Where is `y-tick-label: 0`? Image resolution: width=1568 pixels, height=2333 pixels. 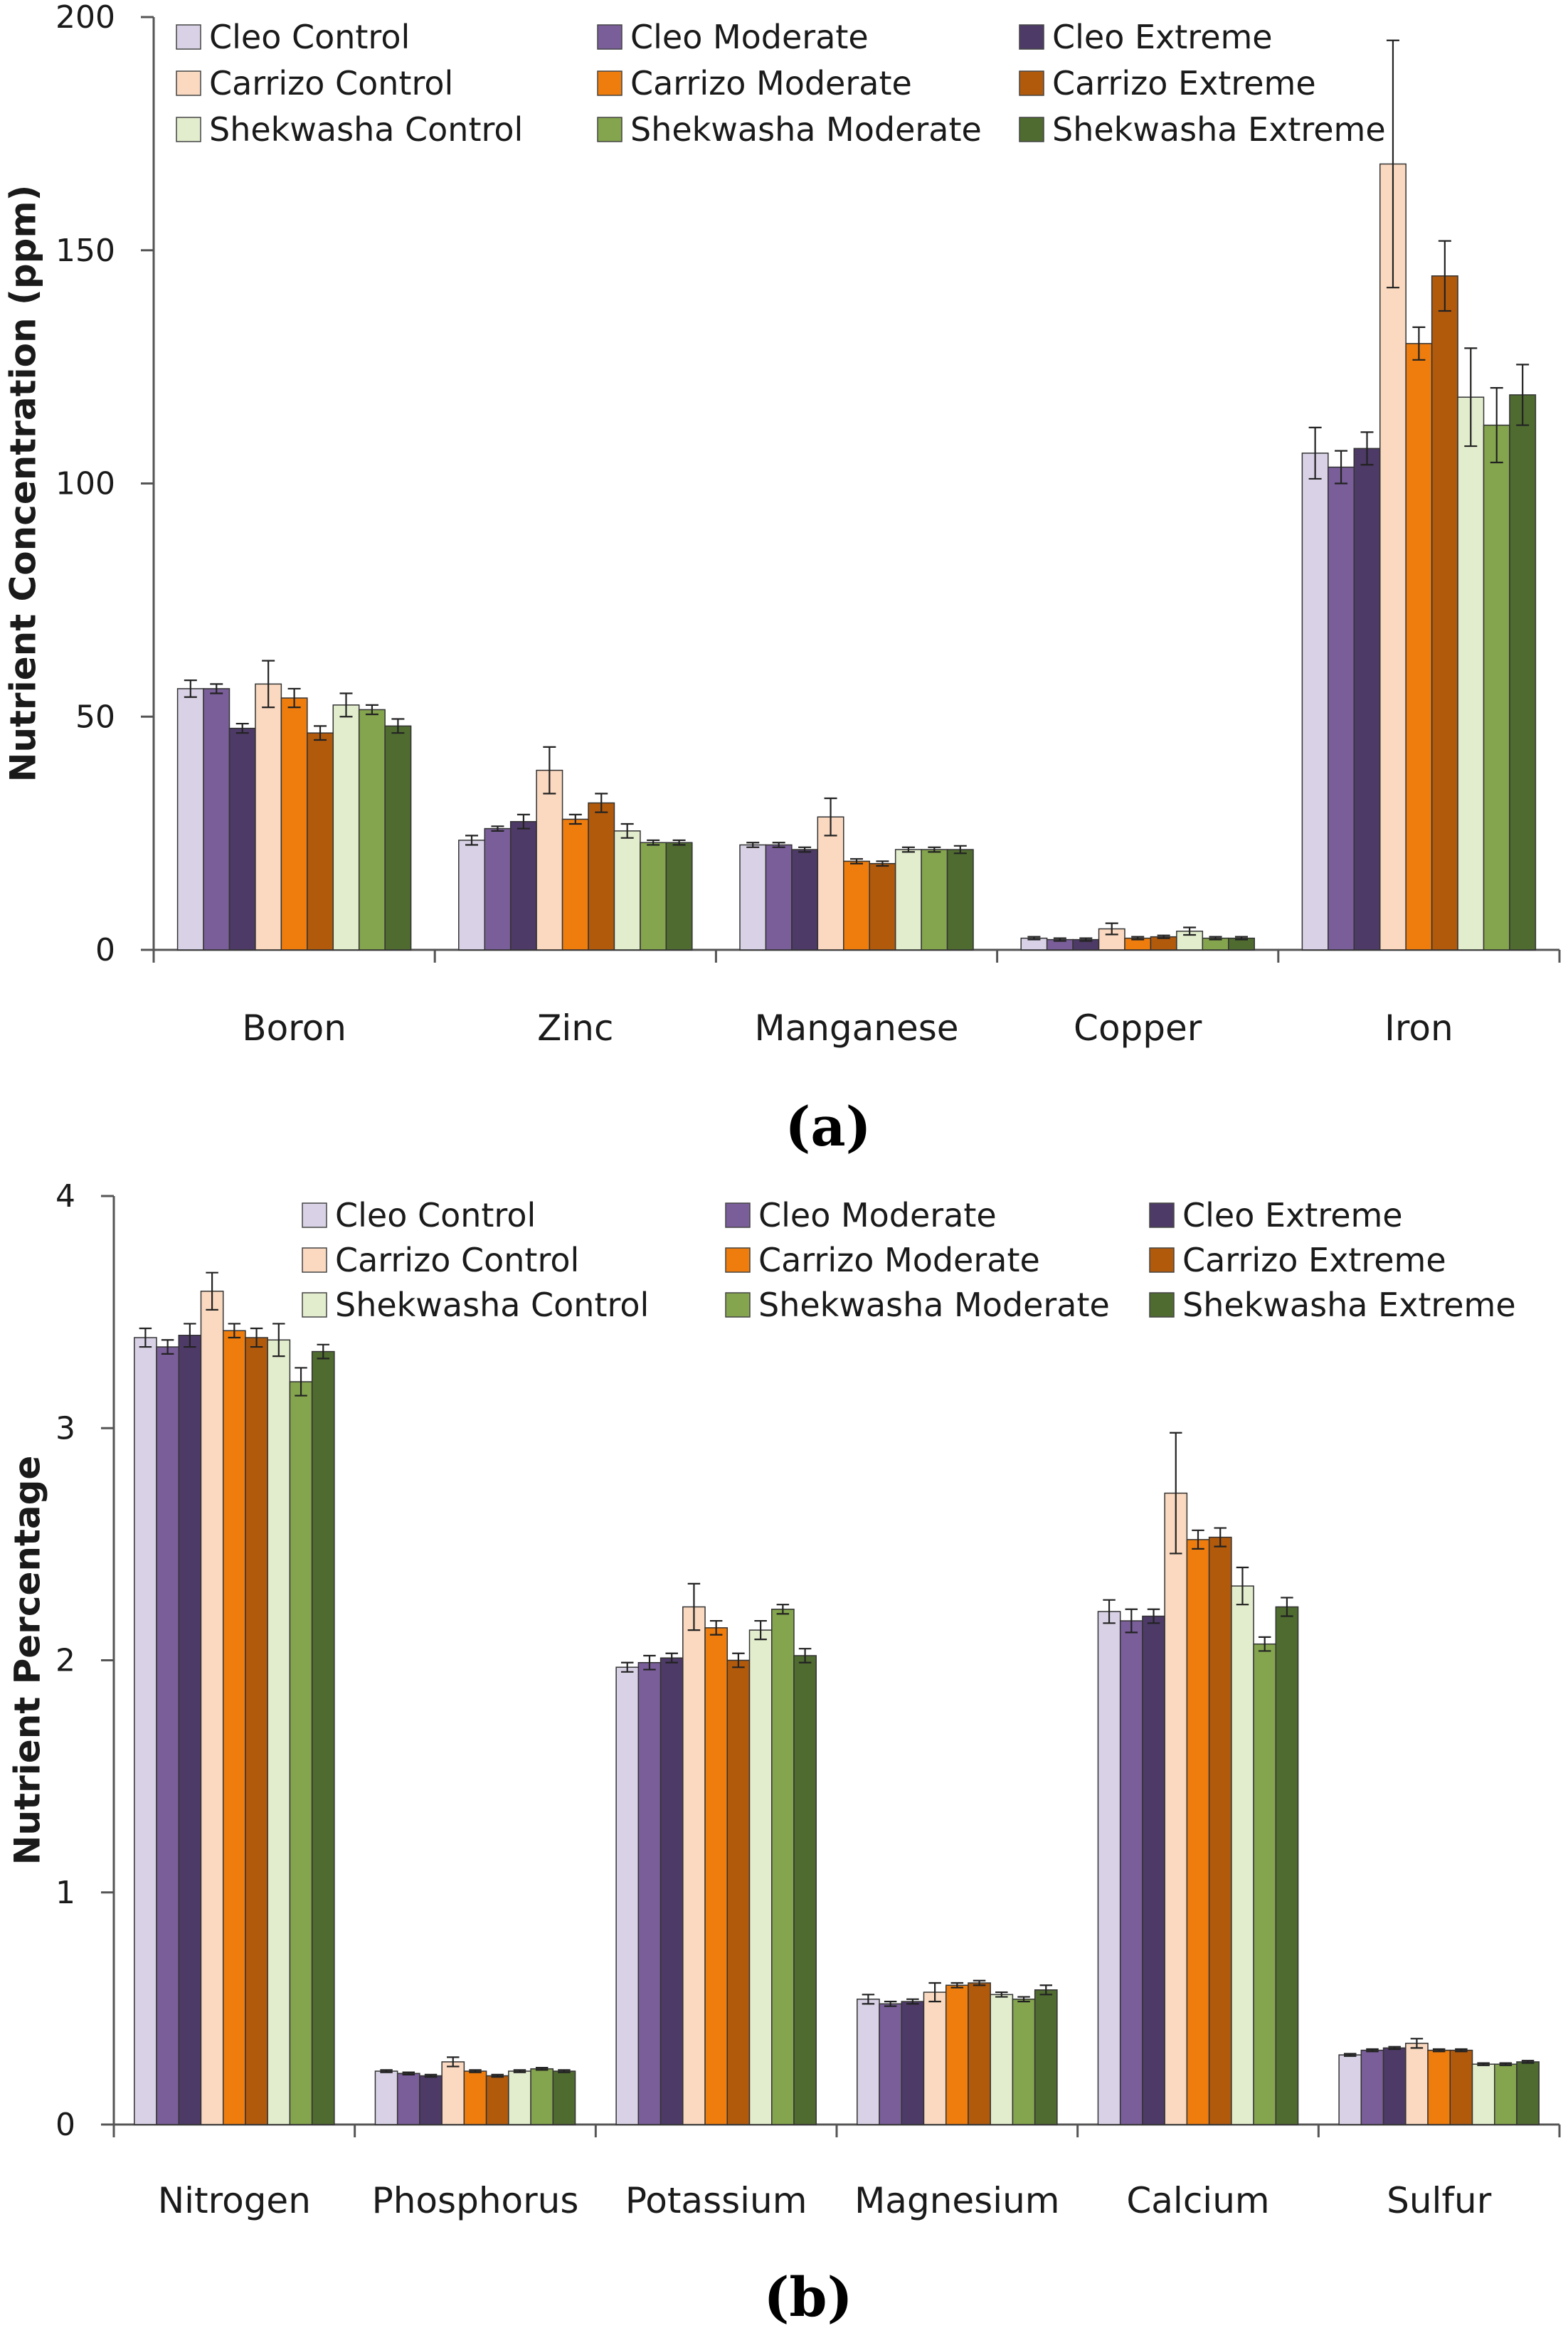
y-tick-label: 0 is located at coordinates (105, 950).